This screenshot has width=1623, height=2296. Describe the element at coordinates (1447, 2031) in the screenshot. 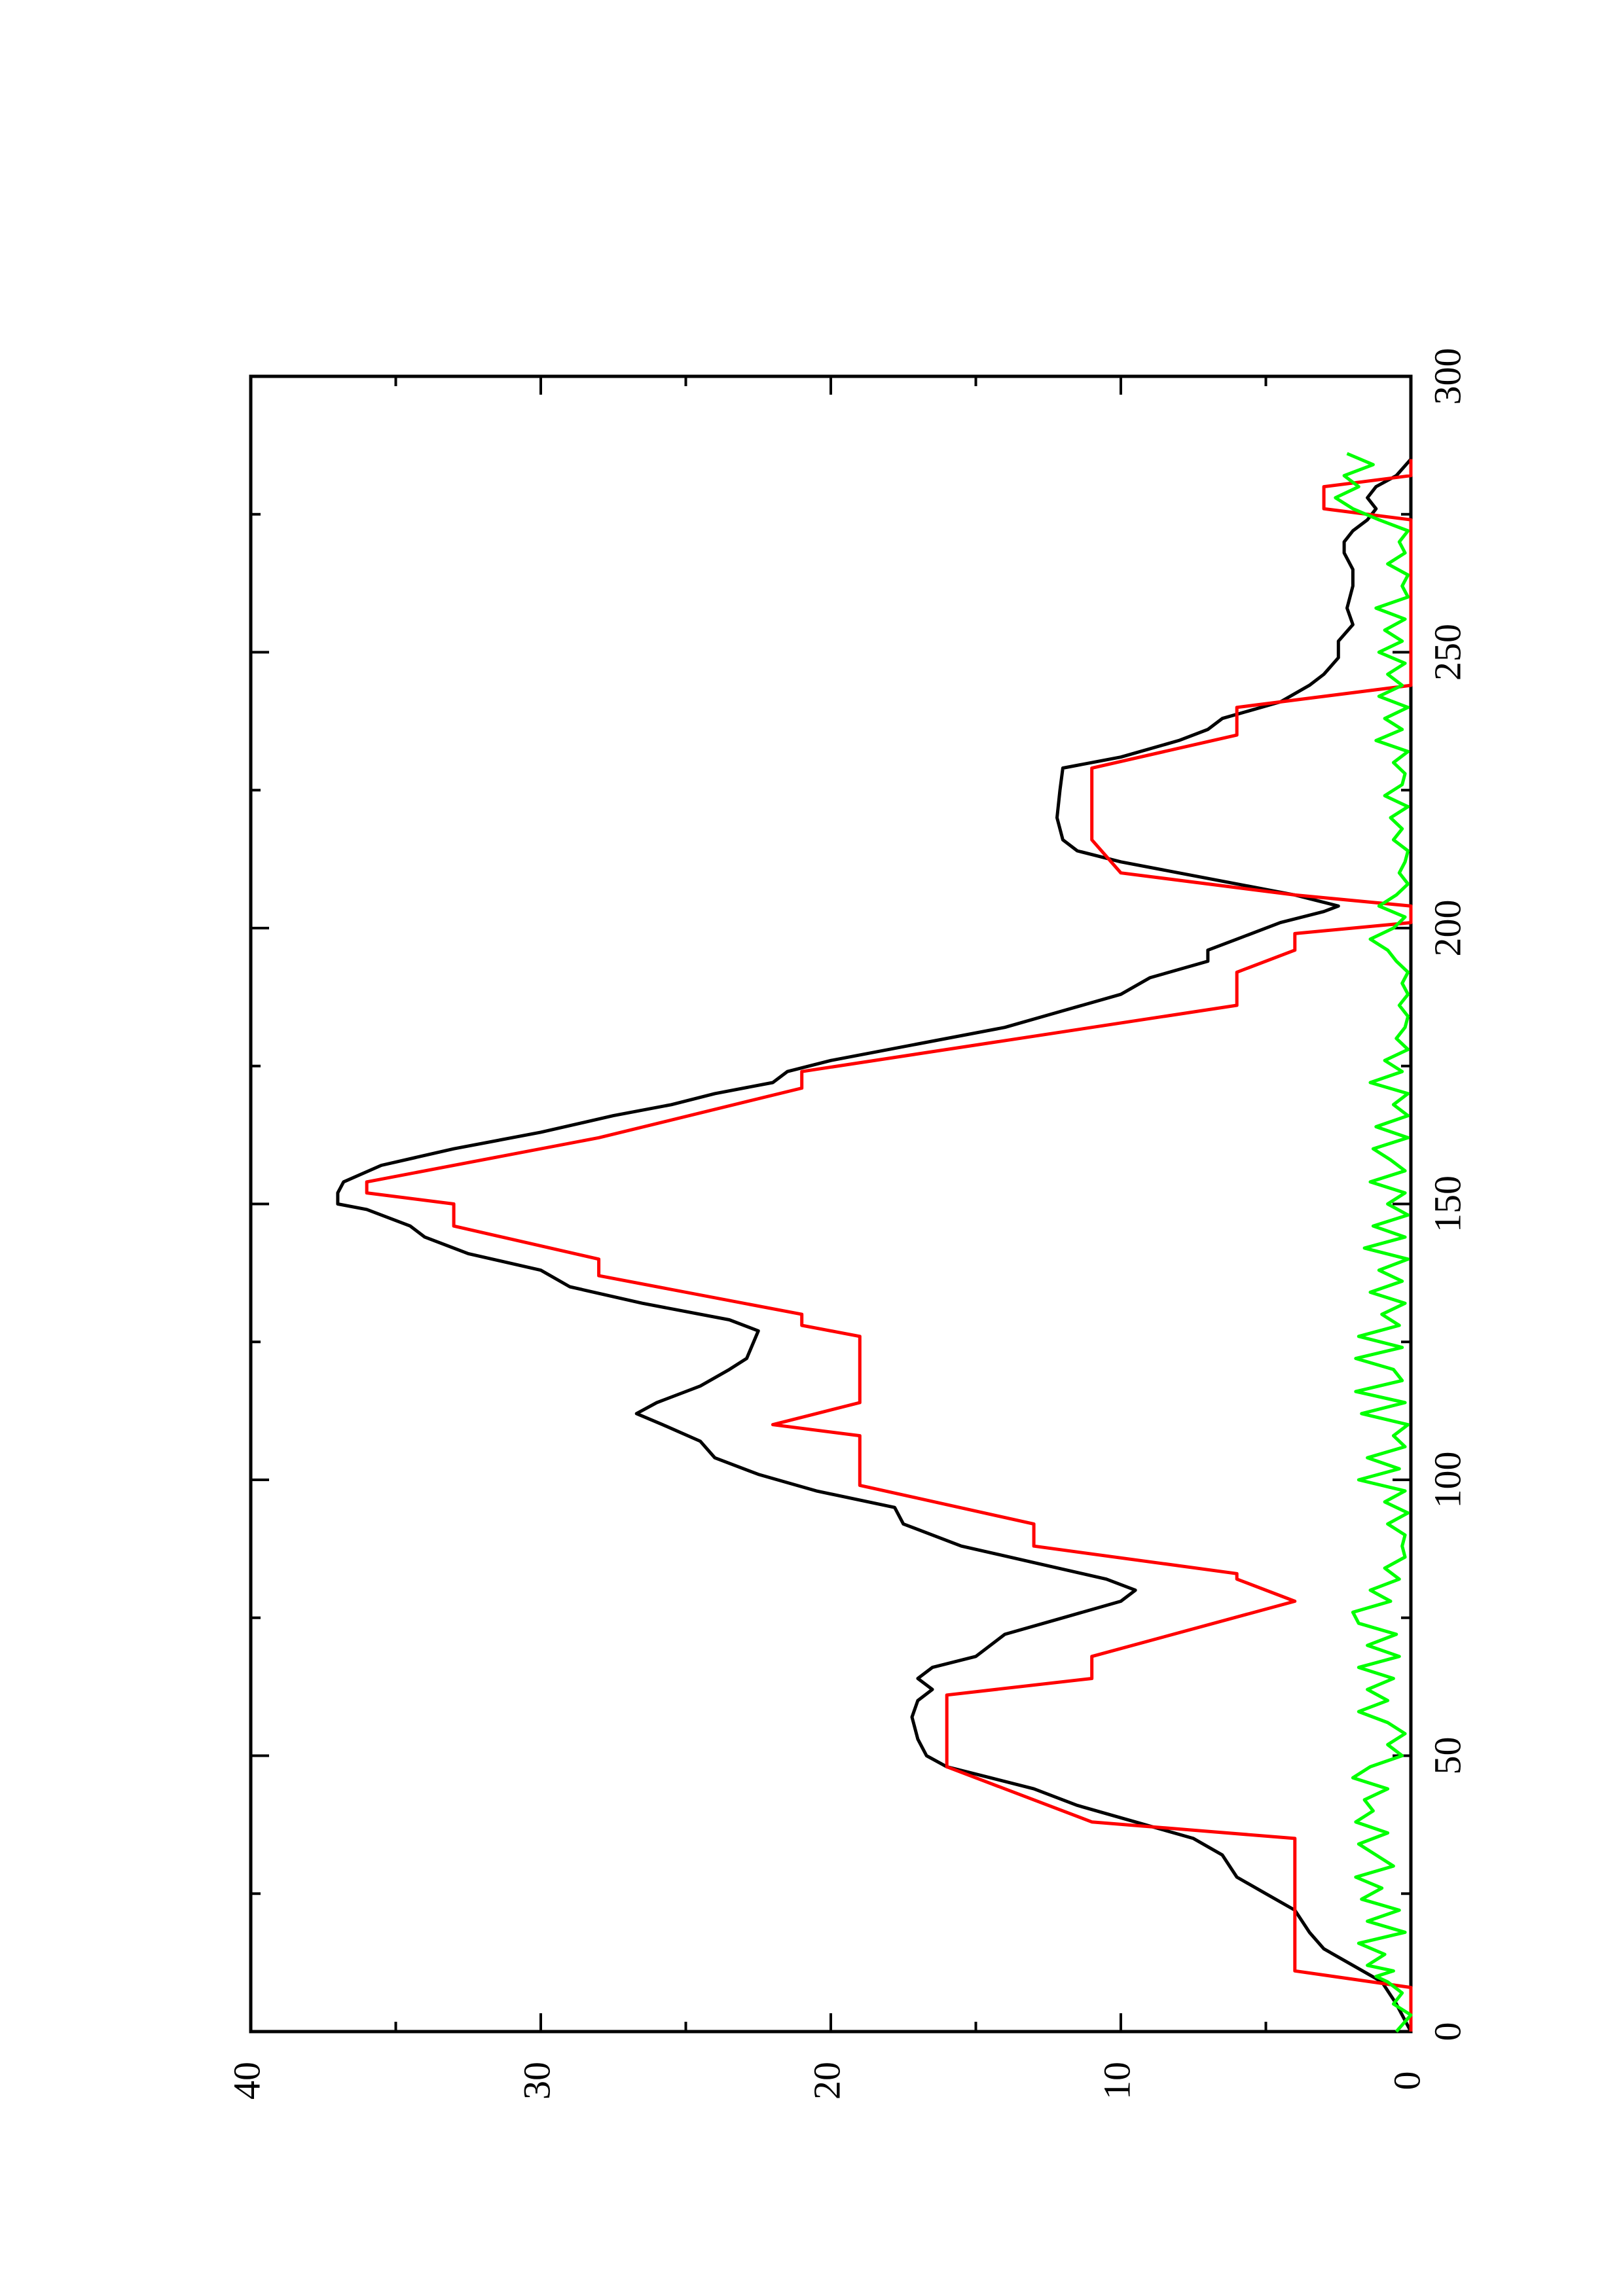

I see `x-tick-label: 0` at that location.